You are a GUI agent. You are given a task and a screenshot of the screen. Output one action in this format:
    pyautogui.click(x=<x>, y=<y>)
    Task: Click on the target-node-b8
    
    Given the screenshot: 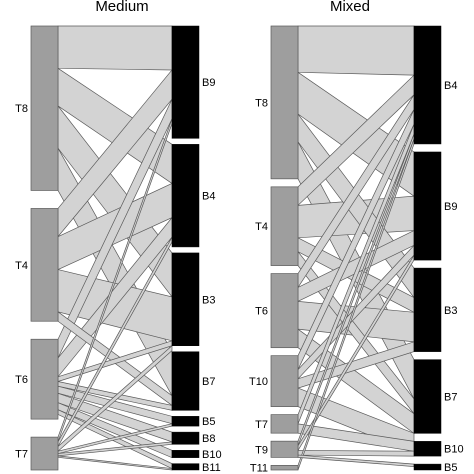 What is the action you would take?
    pyautogui.click(x=185, y=438)
    